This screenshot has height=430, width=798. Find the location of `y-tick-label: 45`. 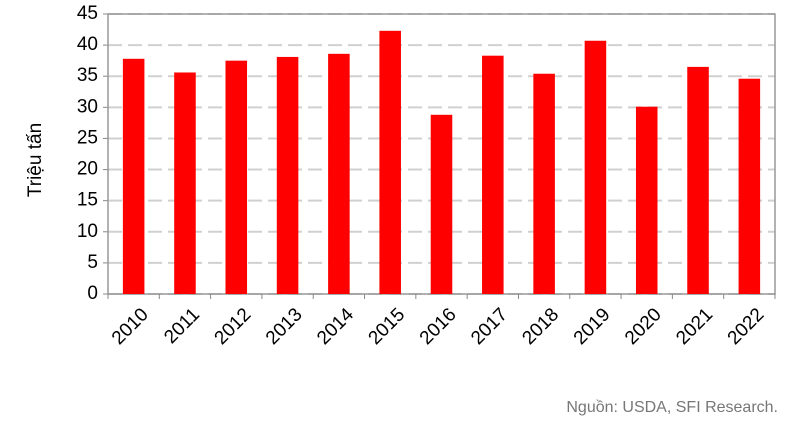

y-tick-label: 45 is located at coordinates (87, 13).